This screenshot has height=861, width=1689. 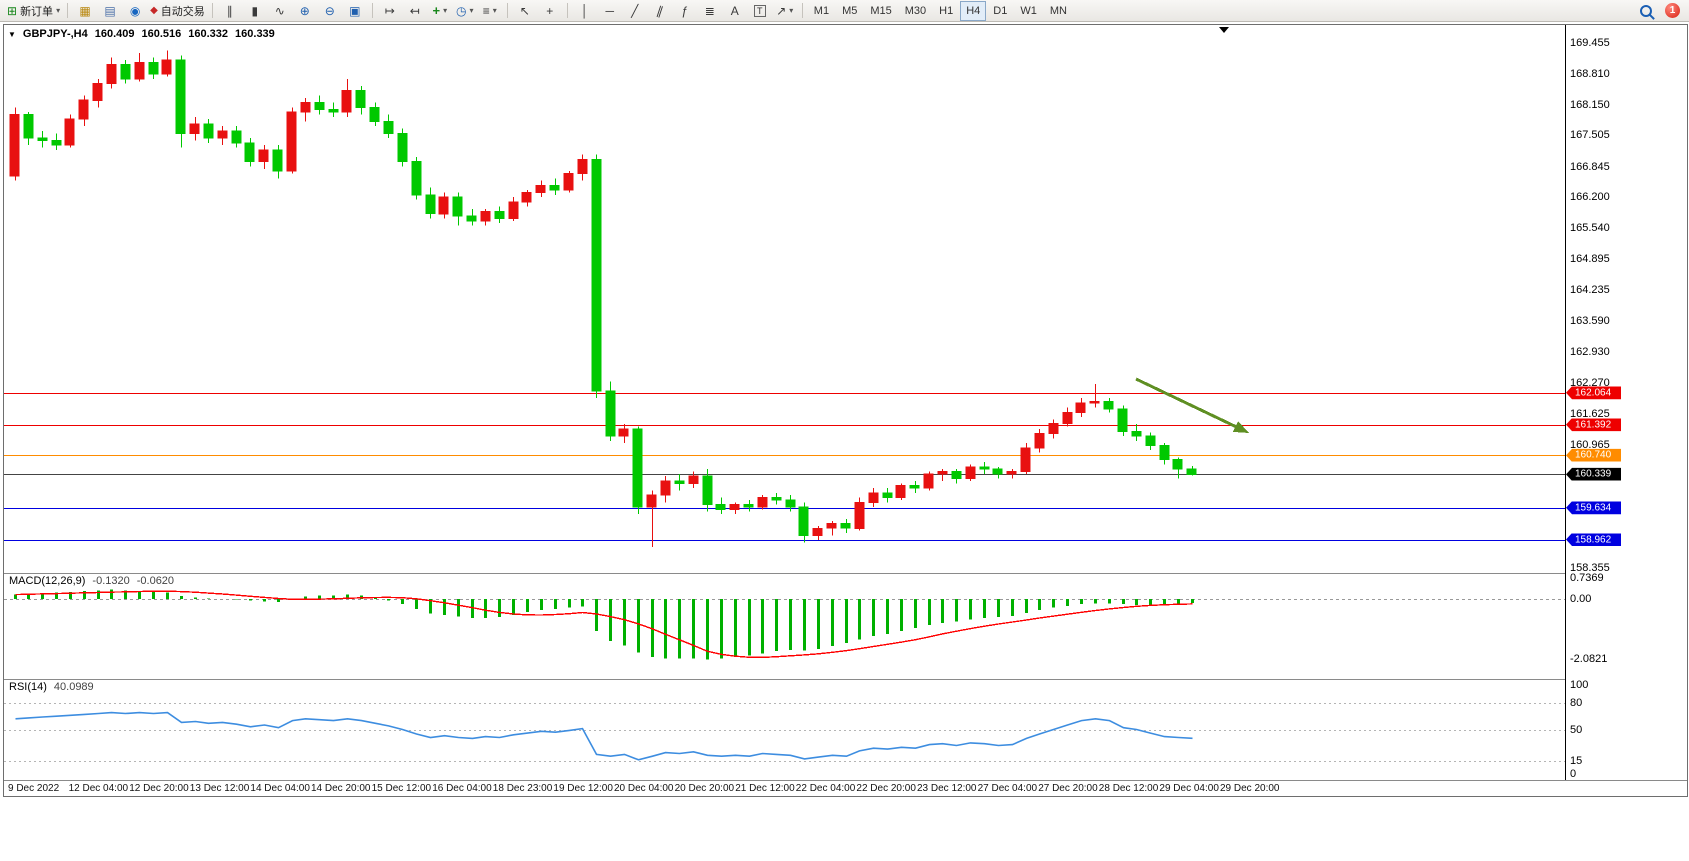 I want to click on rsi-axis-label: 0, so click(x=1573, y=774).